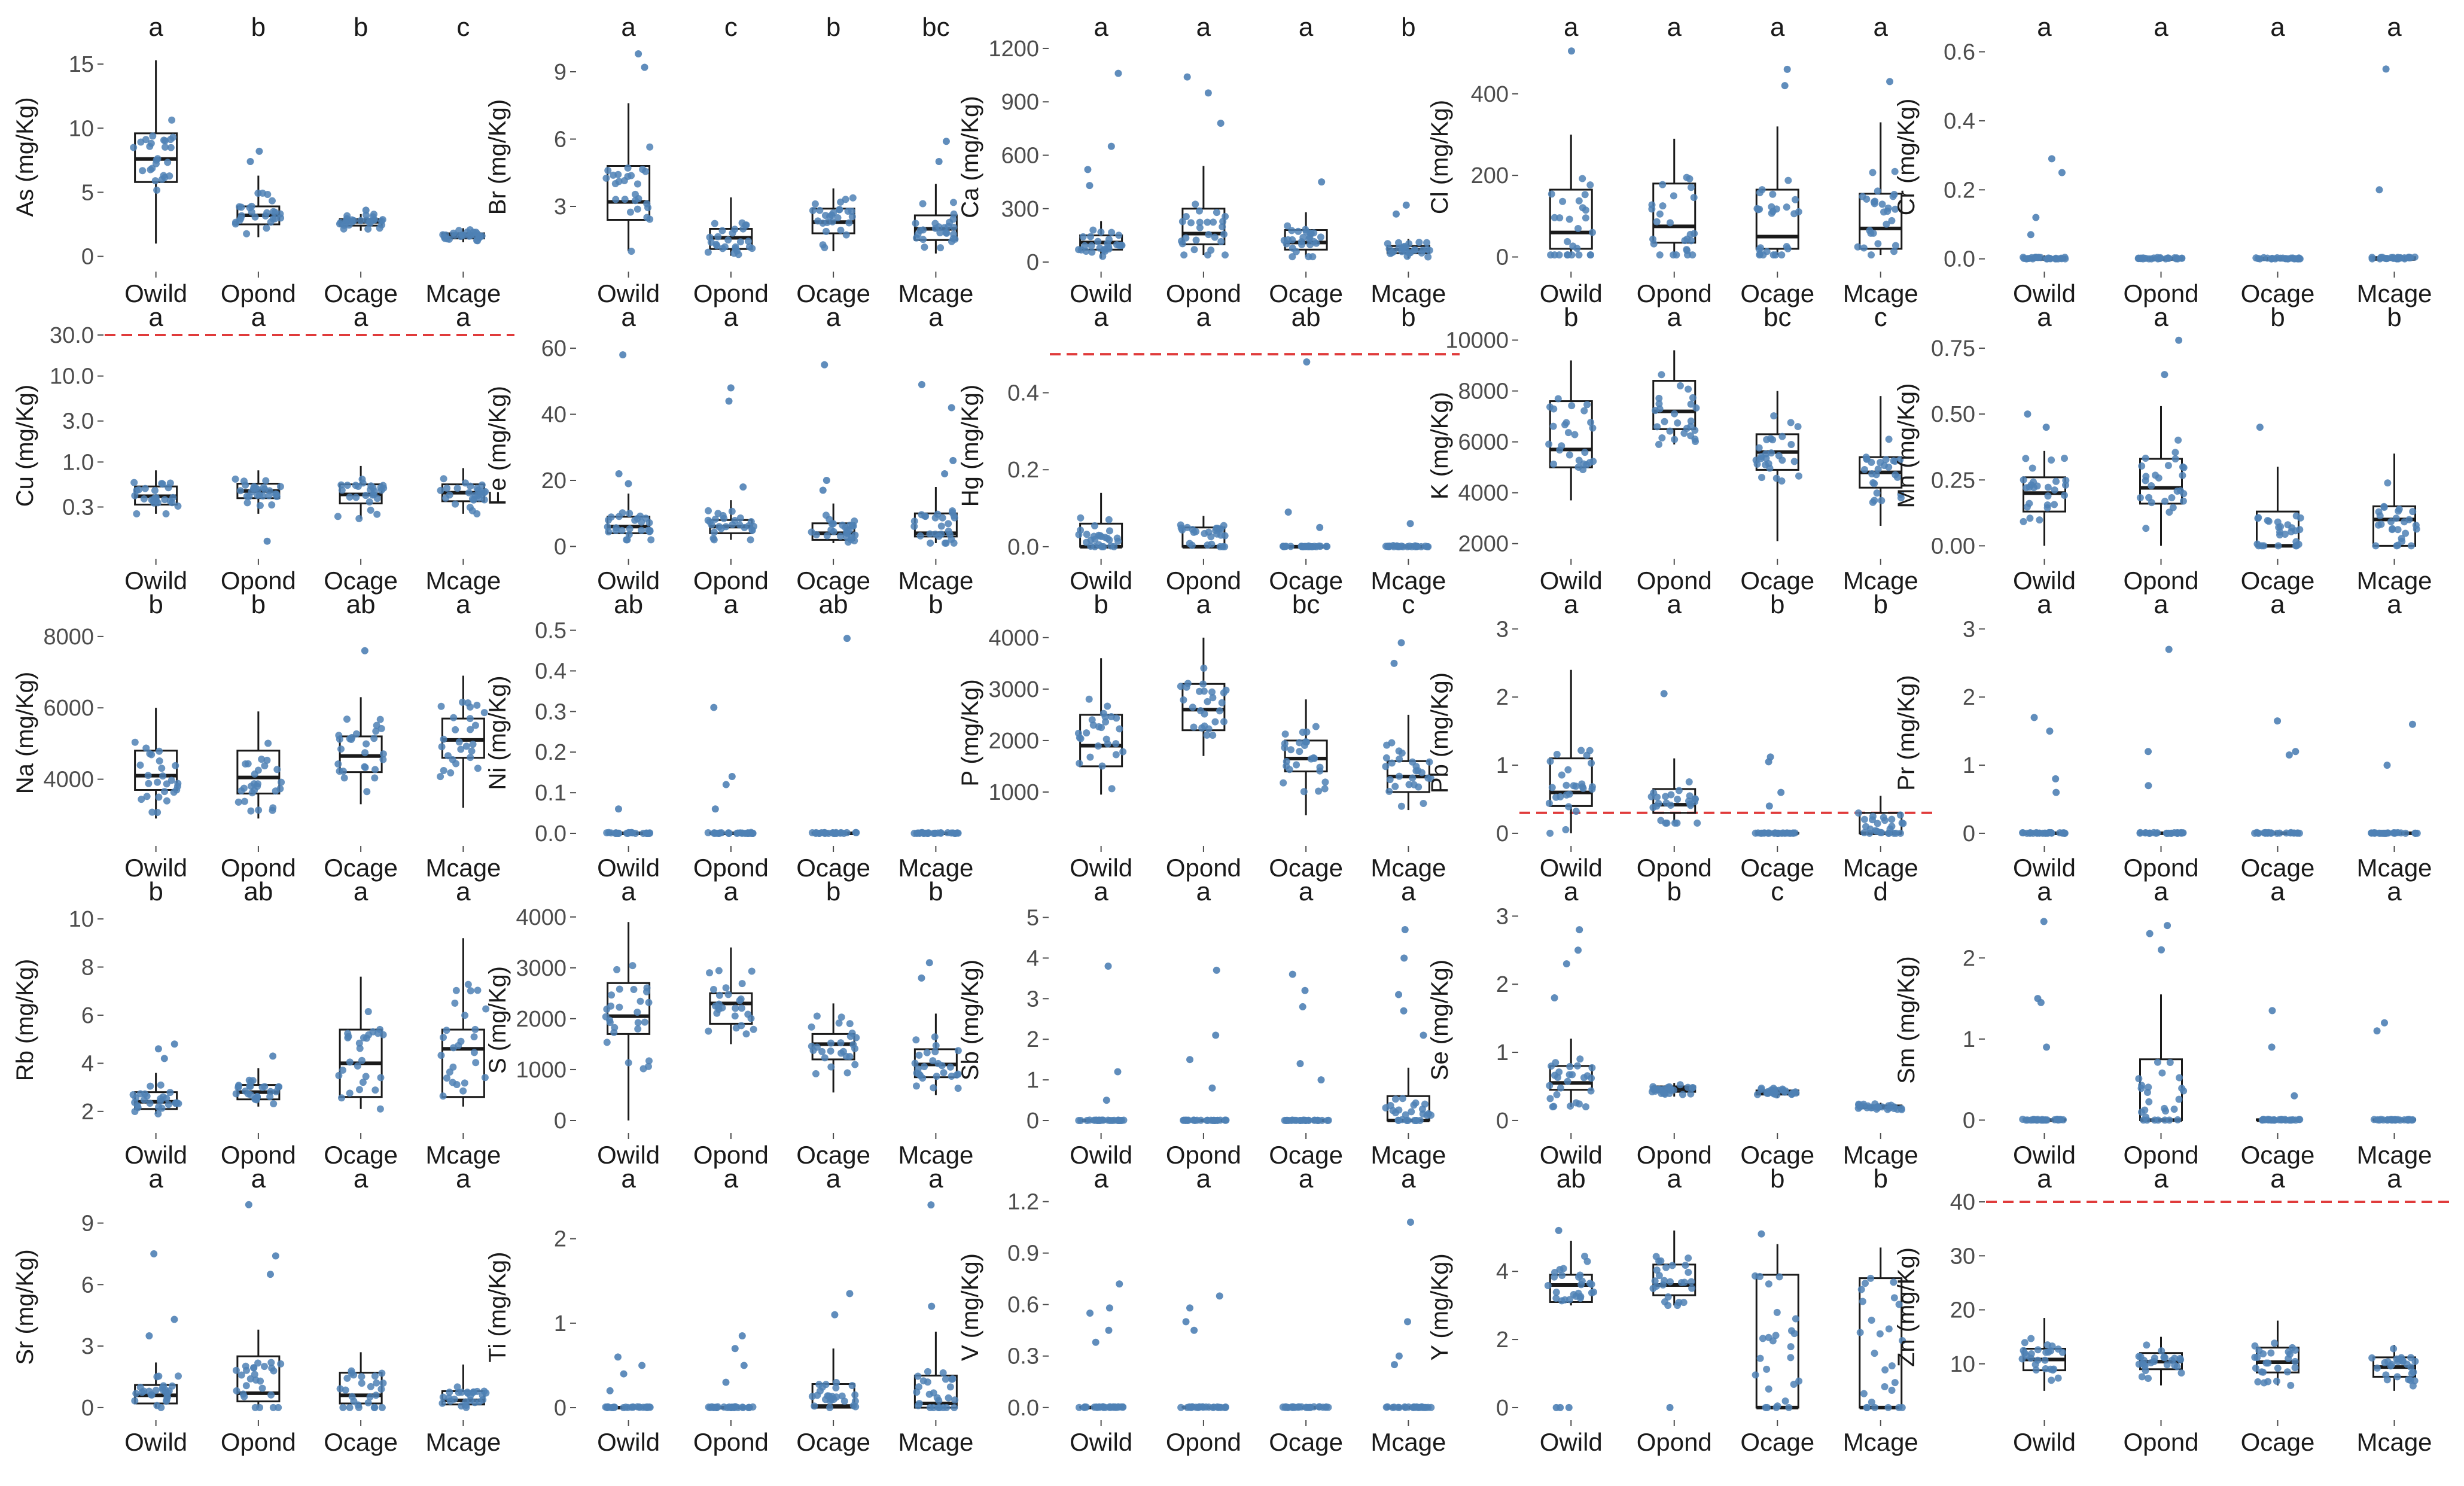 This screenshot has height=1486, width=2464. What do you see at coordinates (550, 711) in the screenshot?
I see `y-tick-label: 0.3` at bounding box center [550, 711].